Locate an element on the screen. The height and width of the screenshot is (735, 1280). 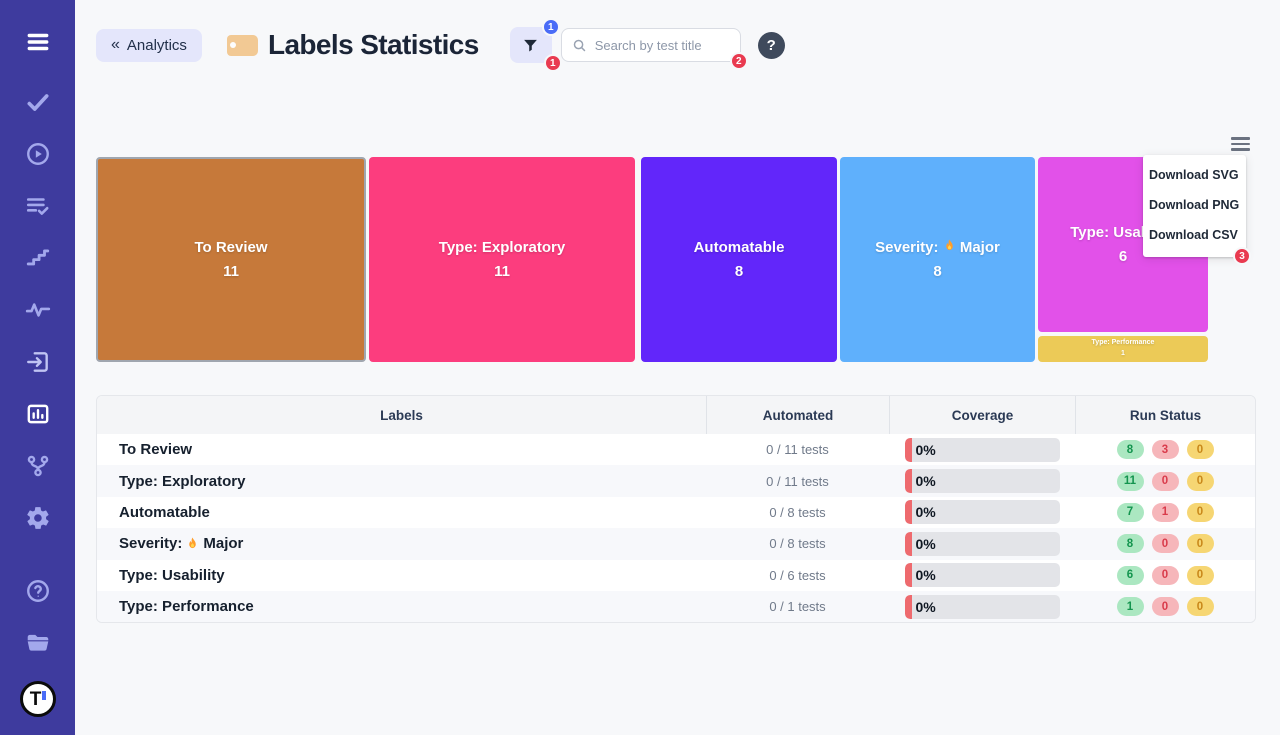
play-circle-icon is located at coordinates (37, 153).